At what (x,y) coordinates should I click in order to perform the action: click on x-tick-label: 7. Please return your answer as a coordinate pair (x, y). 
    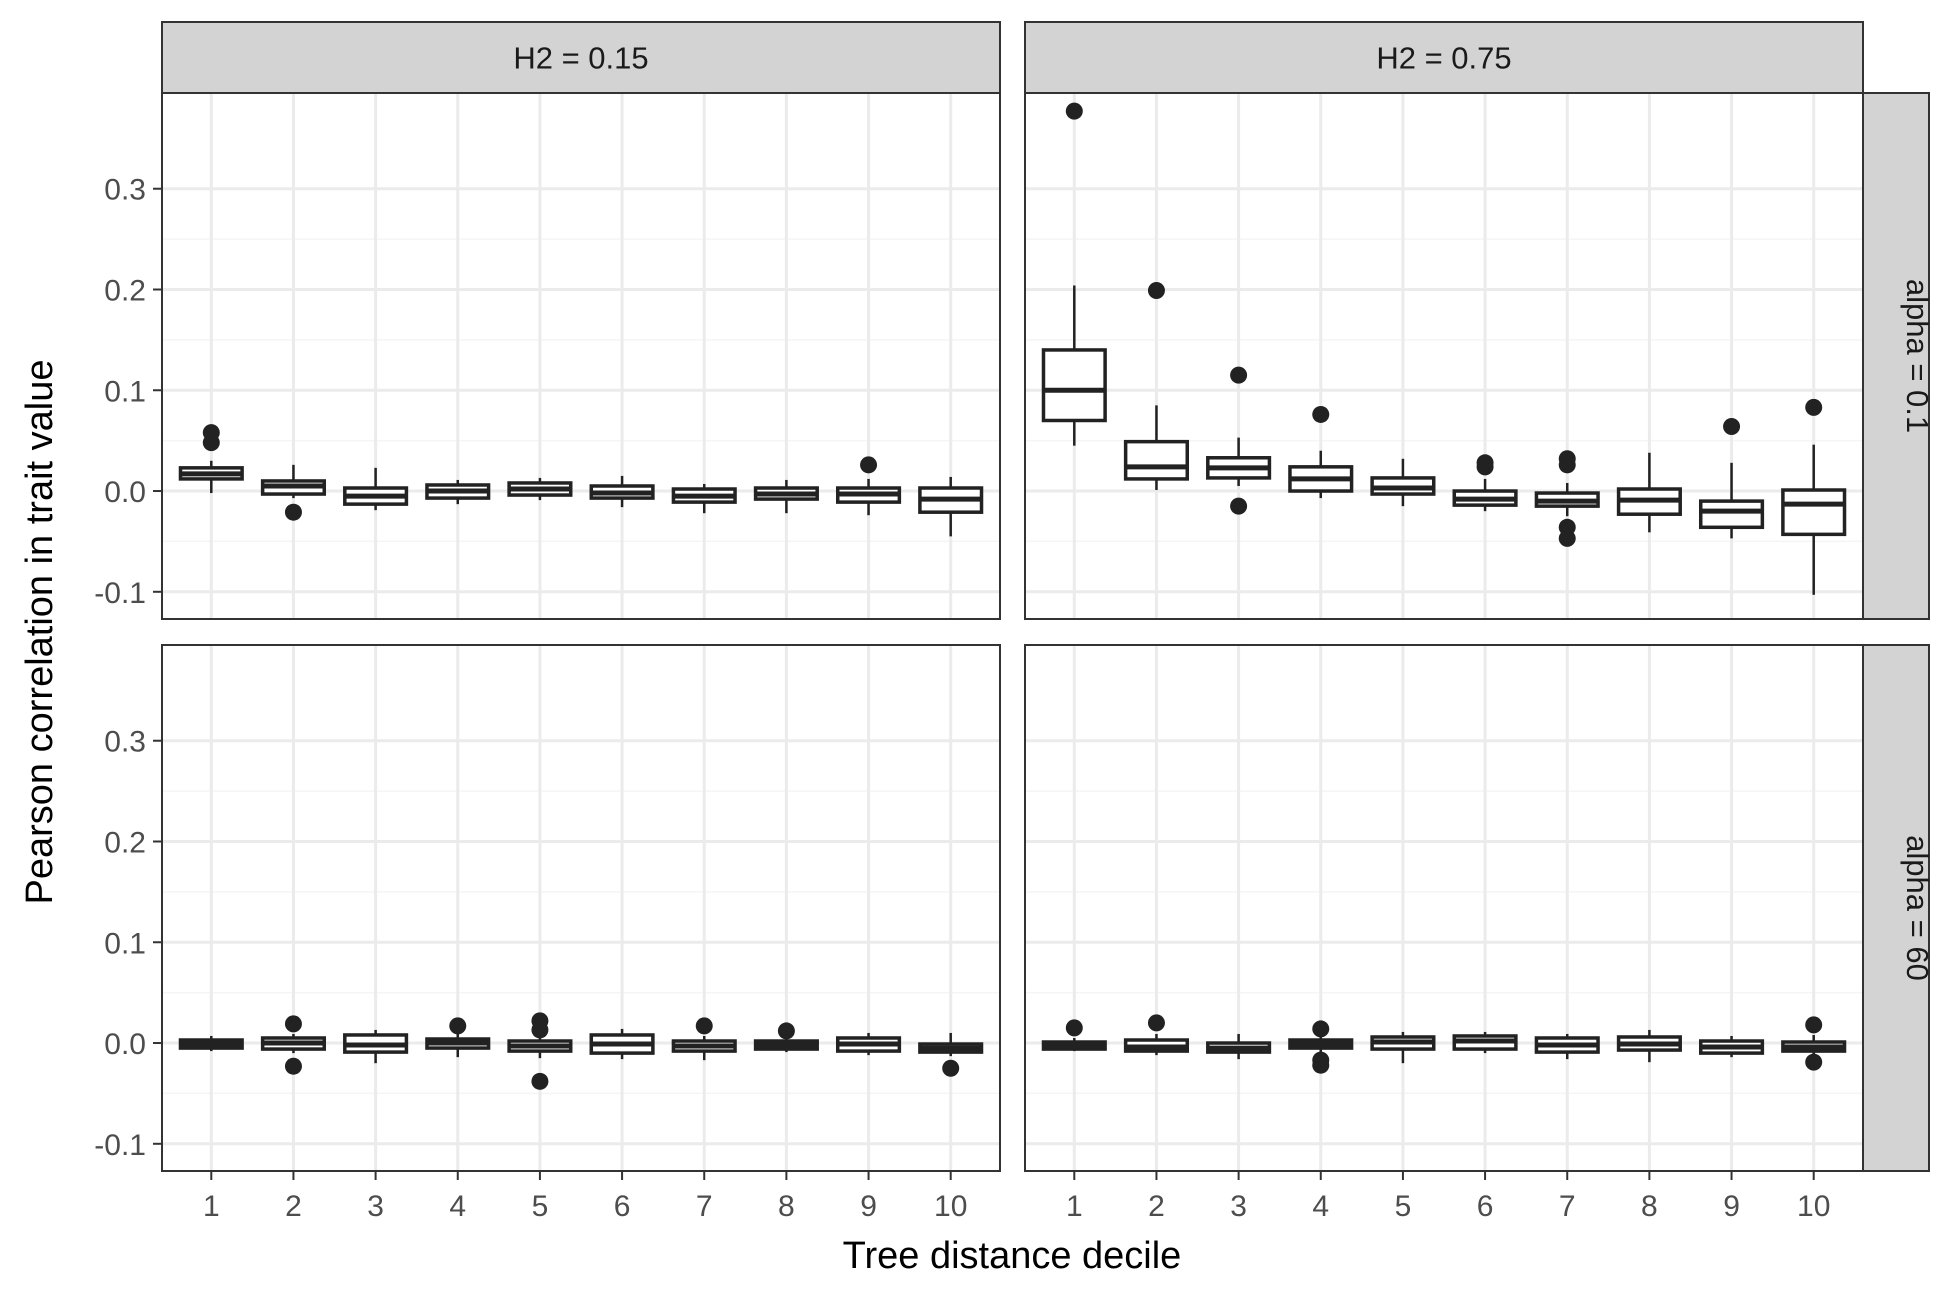
    Looking at the image, I should click on (1567, 1206).